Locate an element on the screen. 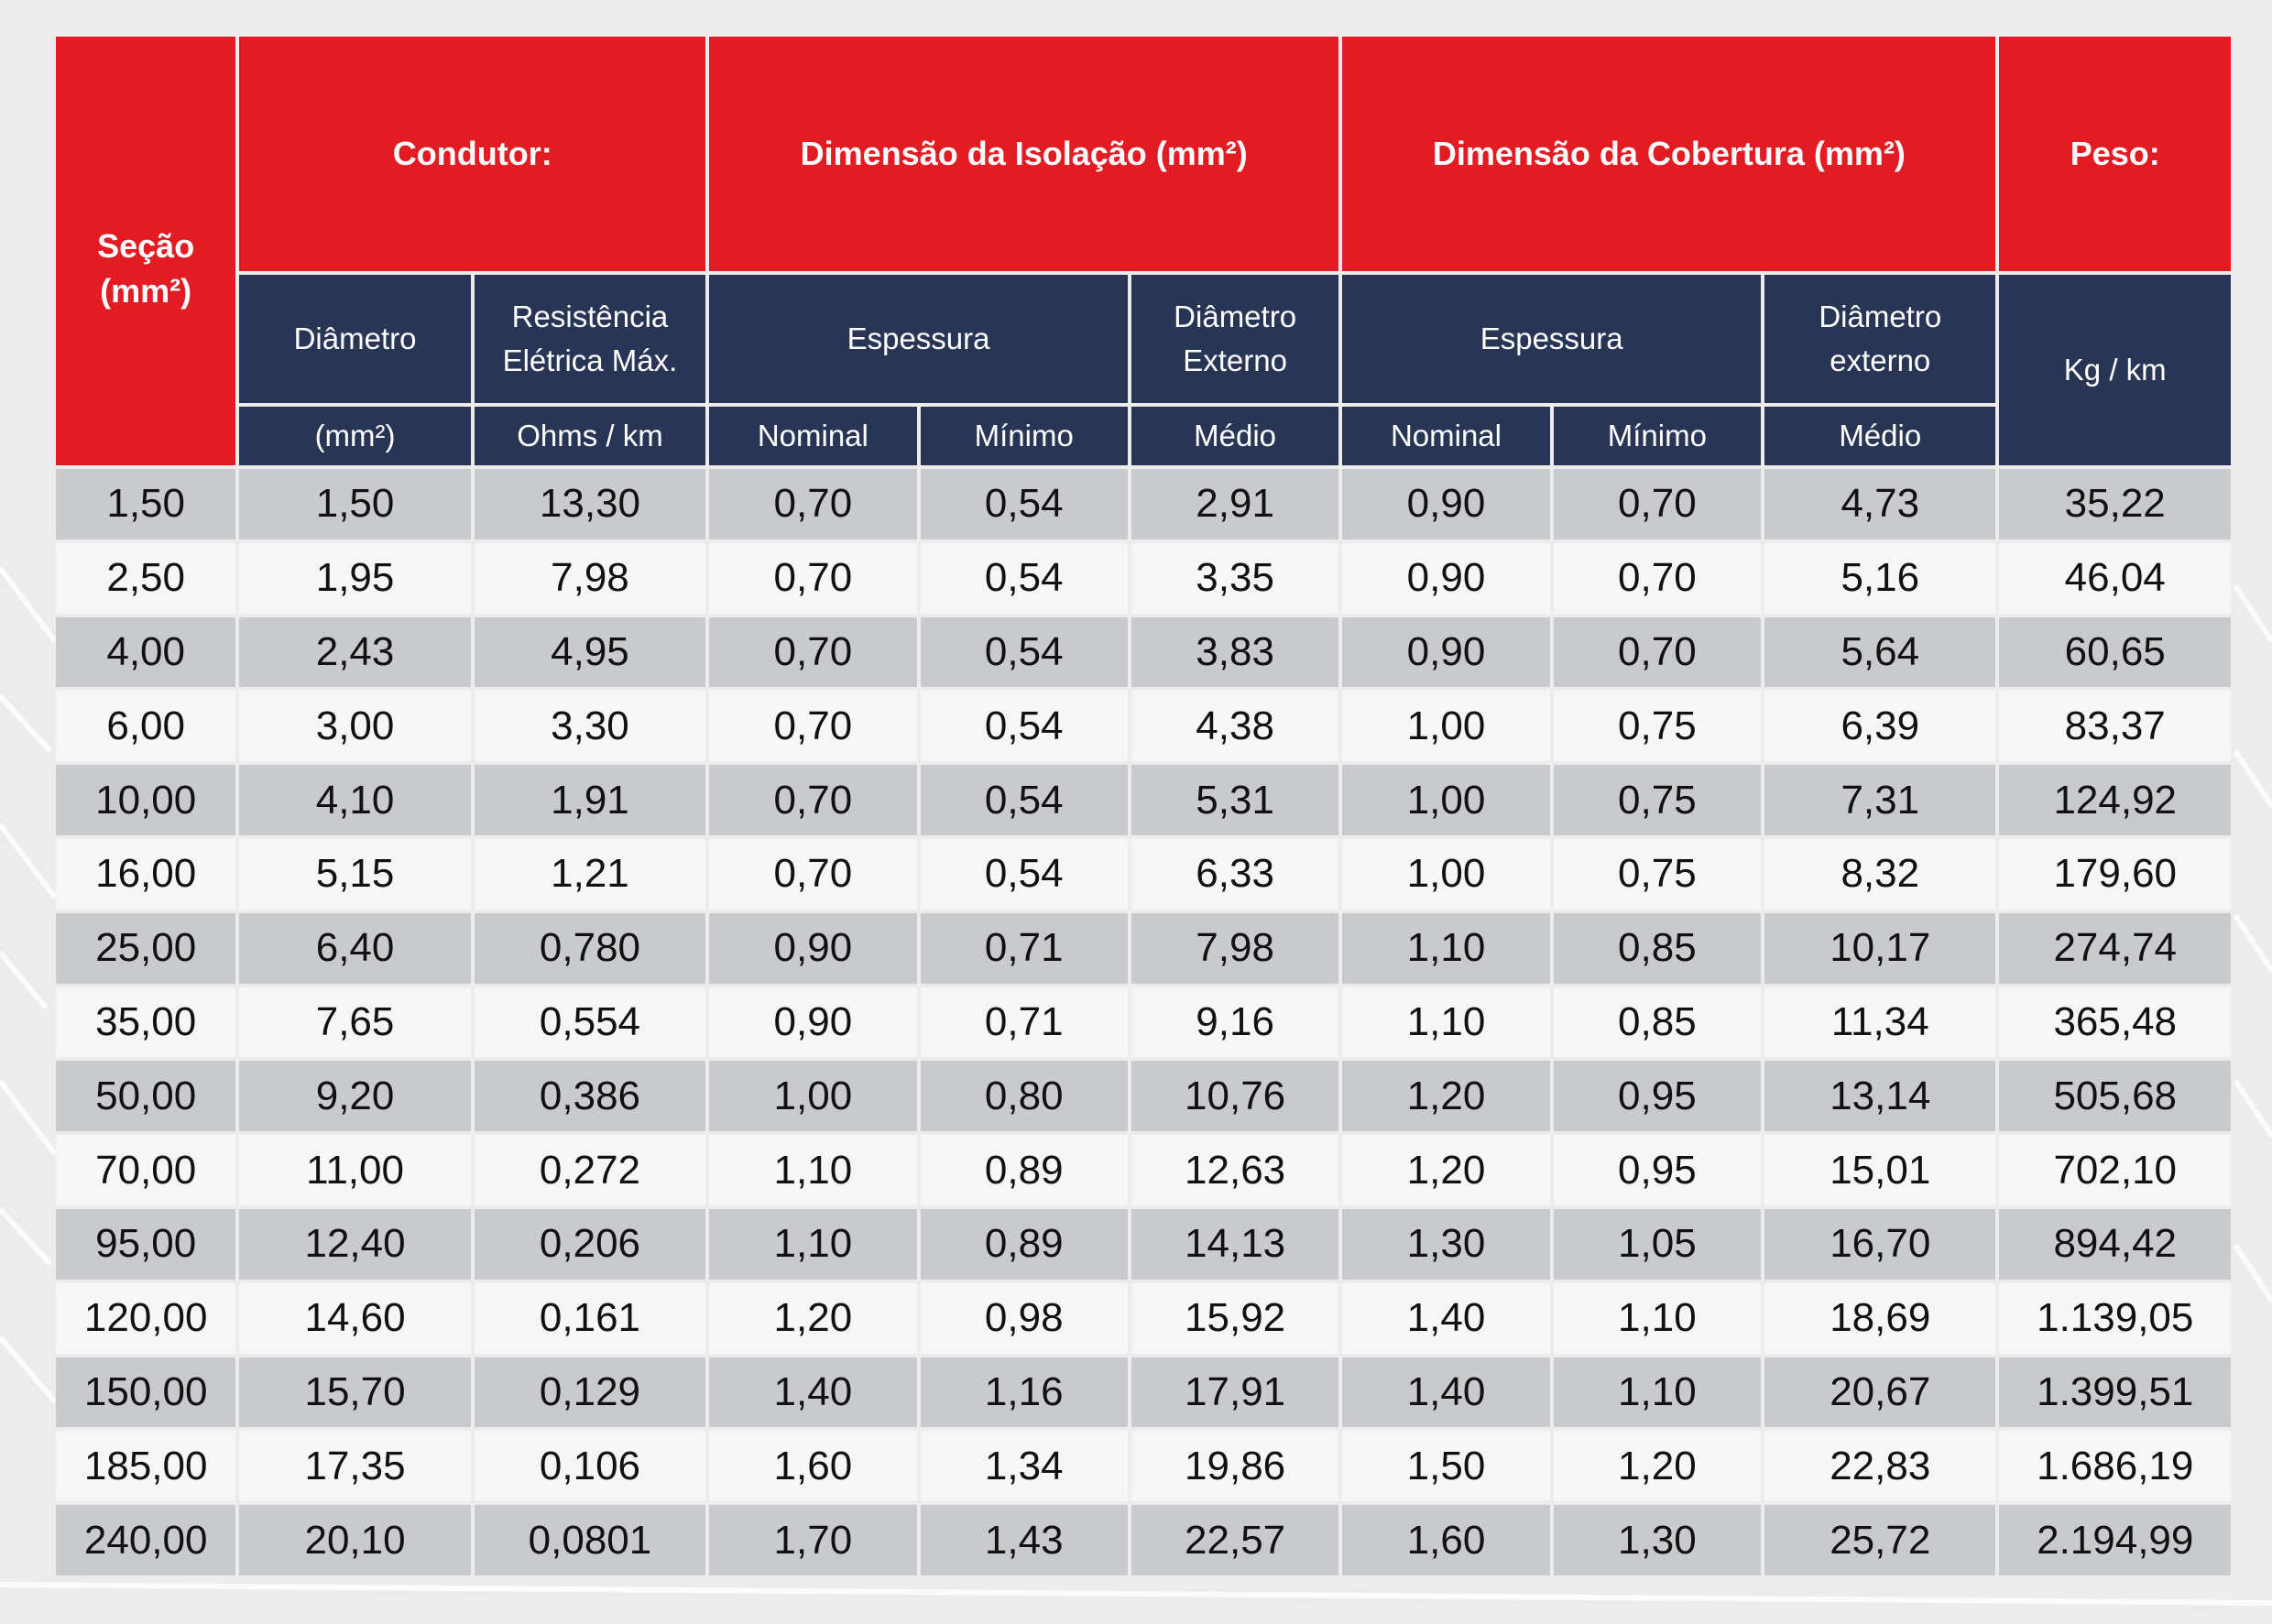 This screenshot has height=1624, width=2272. table-cell: 2,91 is located at coordinates (1235, 504).